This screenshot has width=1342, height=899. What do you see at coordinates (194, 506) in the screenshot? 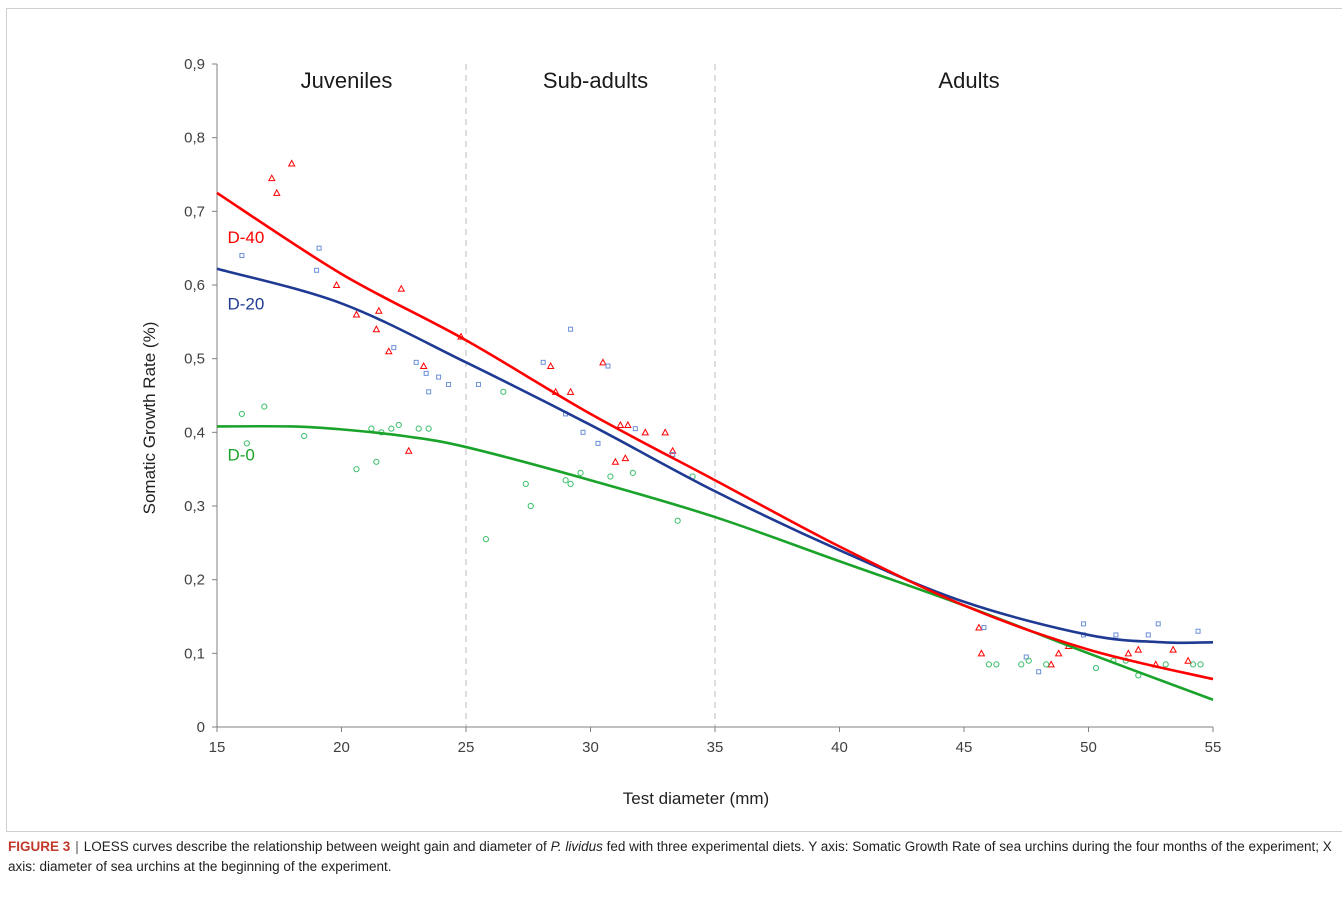
I see `y-tick-label: 0,3` at bounding box center [194, 506].